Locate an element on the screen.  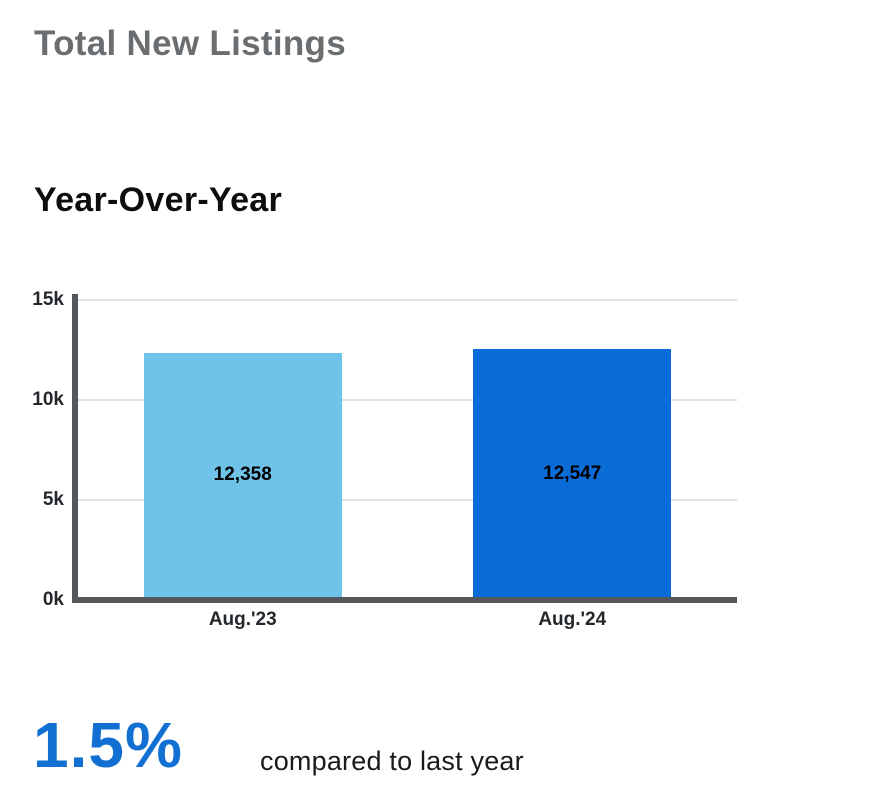
bar-value-label: 12,547 is located at coordinates (572, 473).